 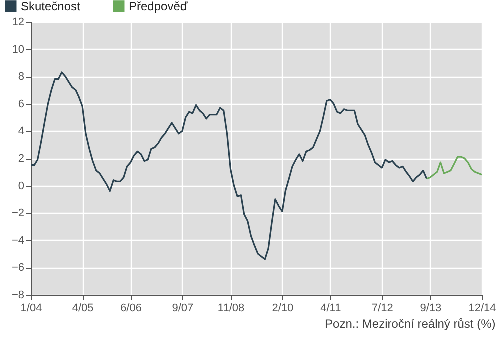 What do you see at coordinates (18, 268) in the screenshot?
I see `y-tick-label: −6` at bounding box center [18, 268].